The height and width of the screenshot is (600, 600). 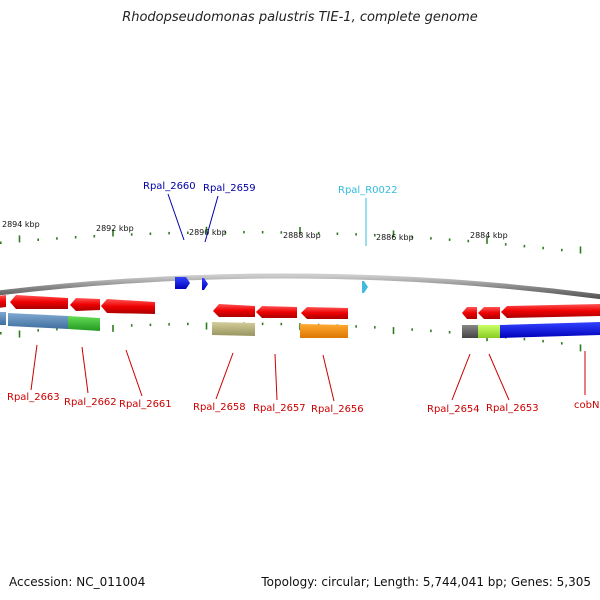 I want to click on genome-backbone, so click(x=300, y=286).